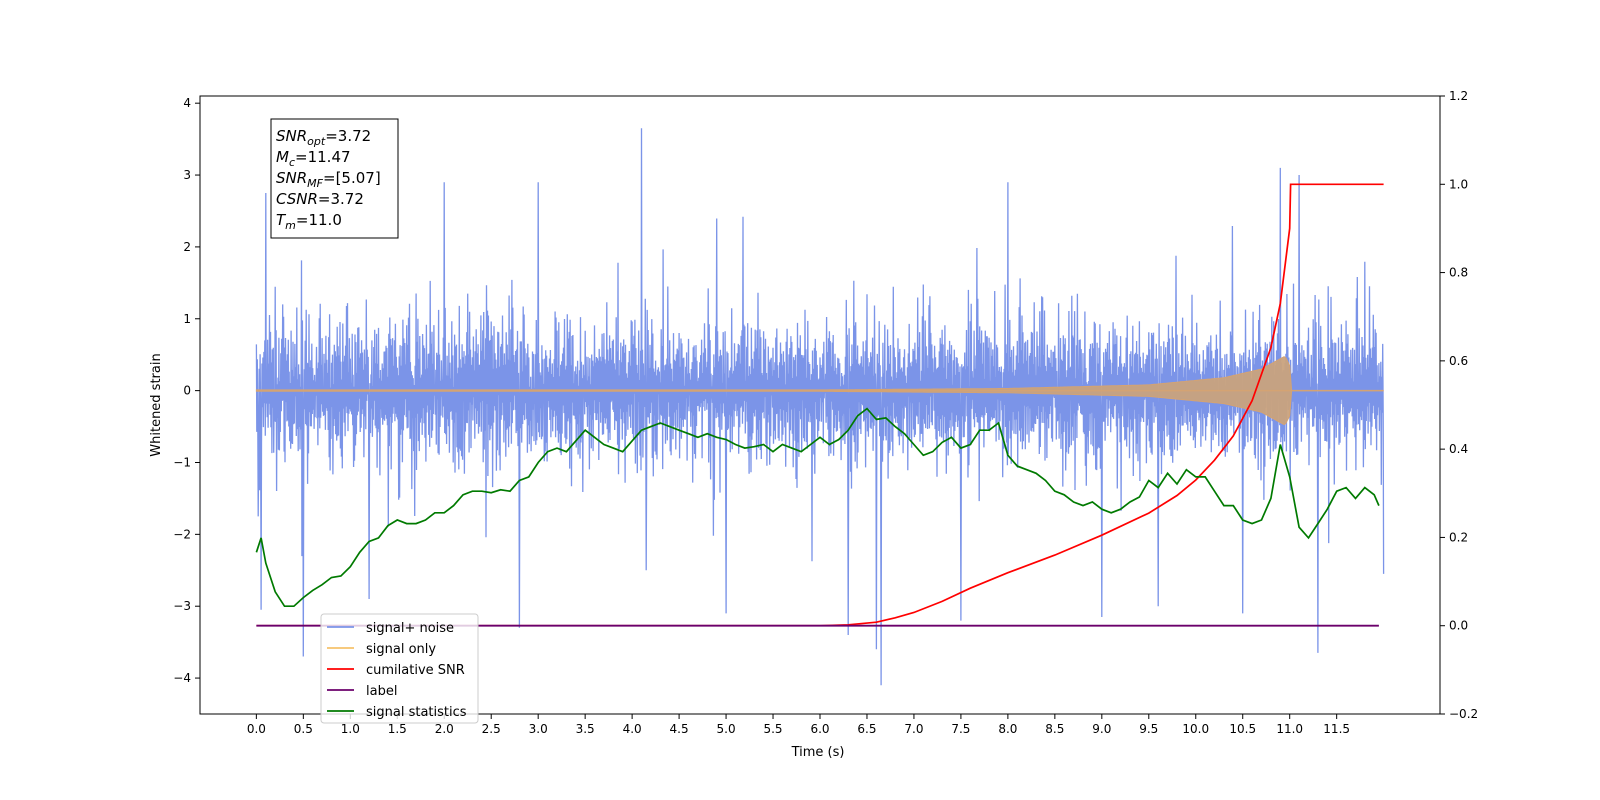  What do you see at coordinates (1459, 405) in the screenshot?
I see `y-right-axis: −0.2 0.0 0.2 0.4 0.6 0.8 1.0 1.2` at bounding box center [1459, 405].